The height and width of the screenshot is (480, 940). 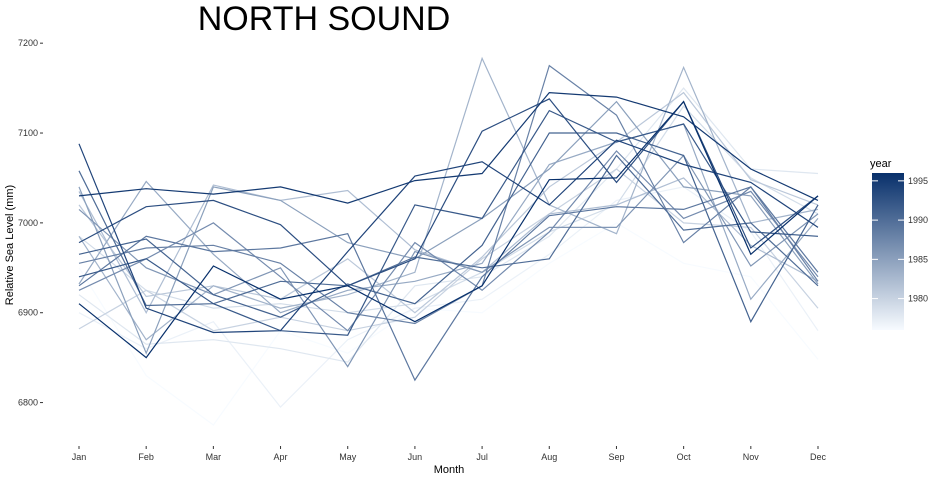 What do you see at coordinates (449, 470) in the screenshot?
I see `x-axis-label: Month` at bounding box center [449, 470].